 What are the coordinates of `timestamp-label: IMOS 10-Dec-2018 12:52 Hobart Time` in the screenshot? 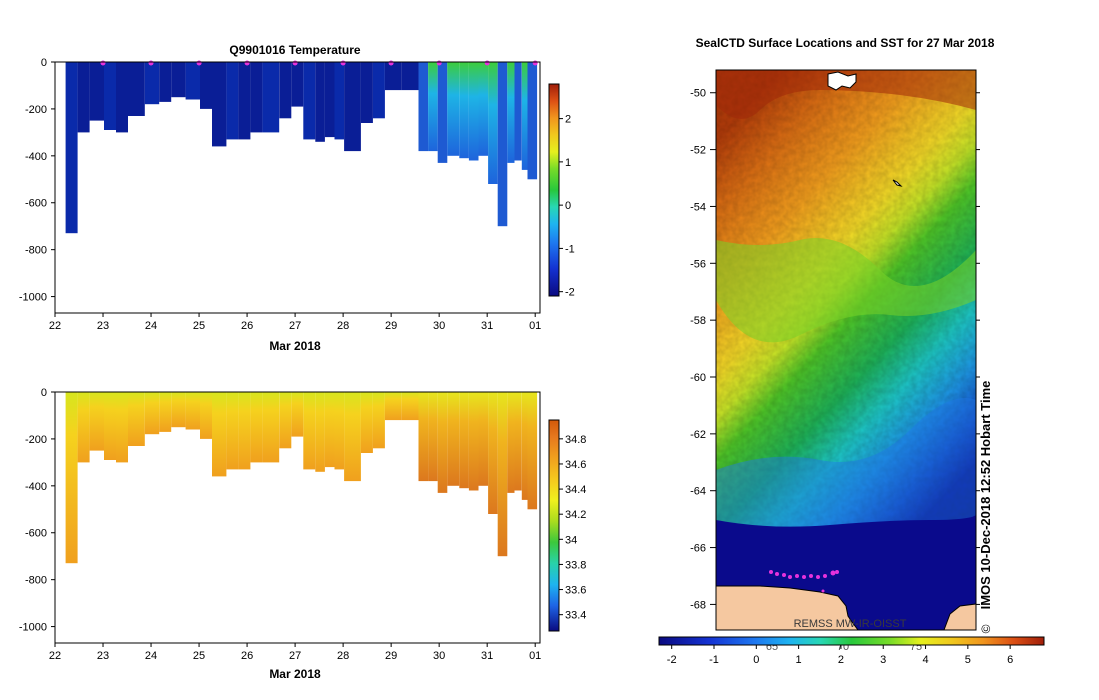 It's located at (985, 495).